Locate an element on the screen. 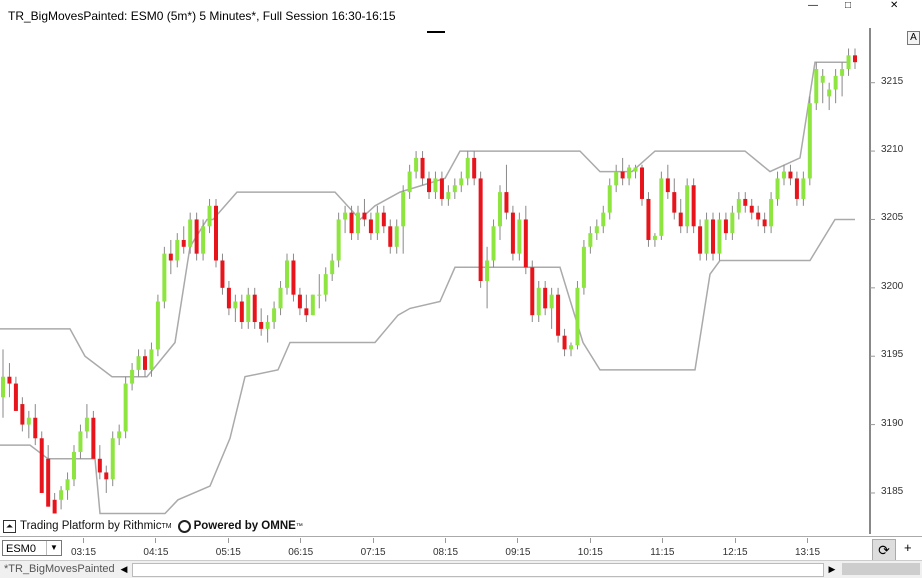  y-tick-label: 3190 is located at coordinates (892, 423).